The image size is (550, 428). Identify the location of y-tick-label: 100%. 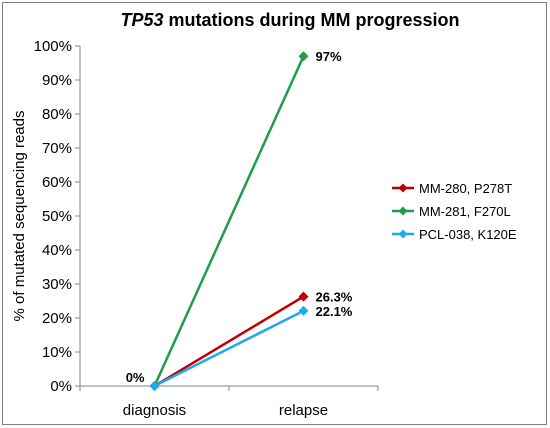
(53, 46).